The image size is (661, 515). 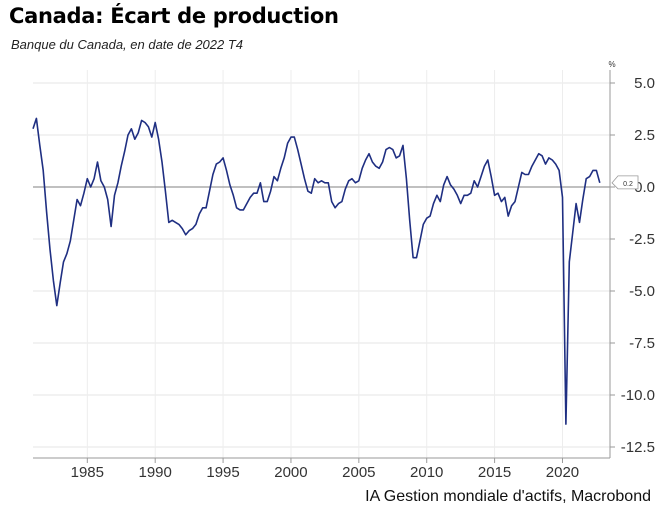 What do you see at coordinates (127, 44) in the screenshot?
I see `chart-subtitle: Banque du Canada, en date de 2022 T4` at bounding box center [127, 44].